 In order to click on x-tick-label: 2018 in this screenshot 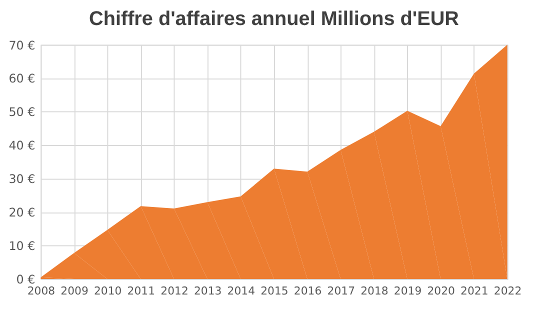, I will do `click(374, 291)`.